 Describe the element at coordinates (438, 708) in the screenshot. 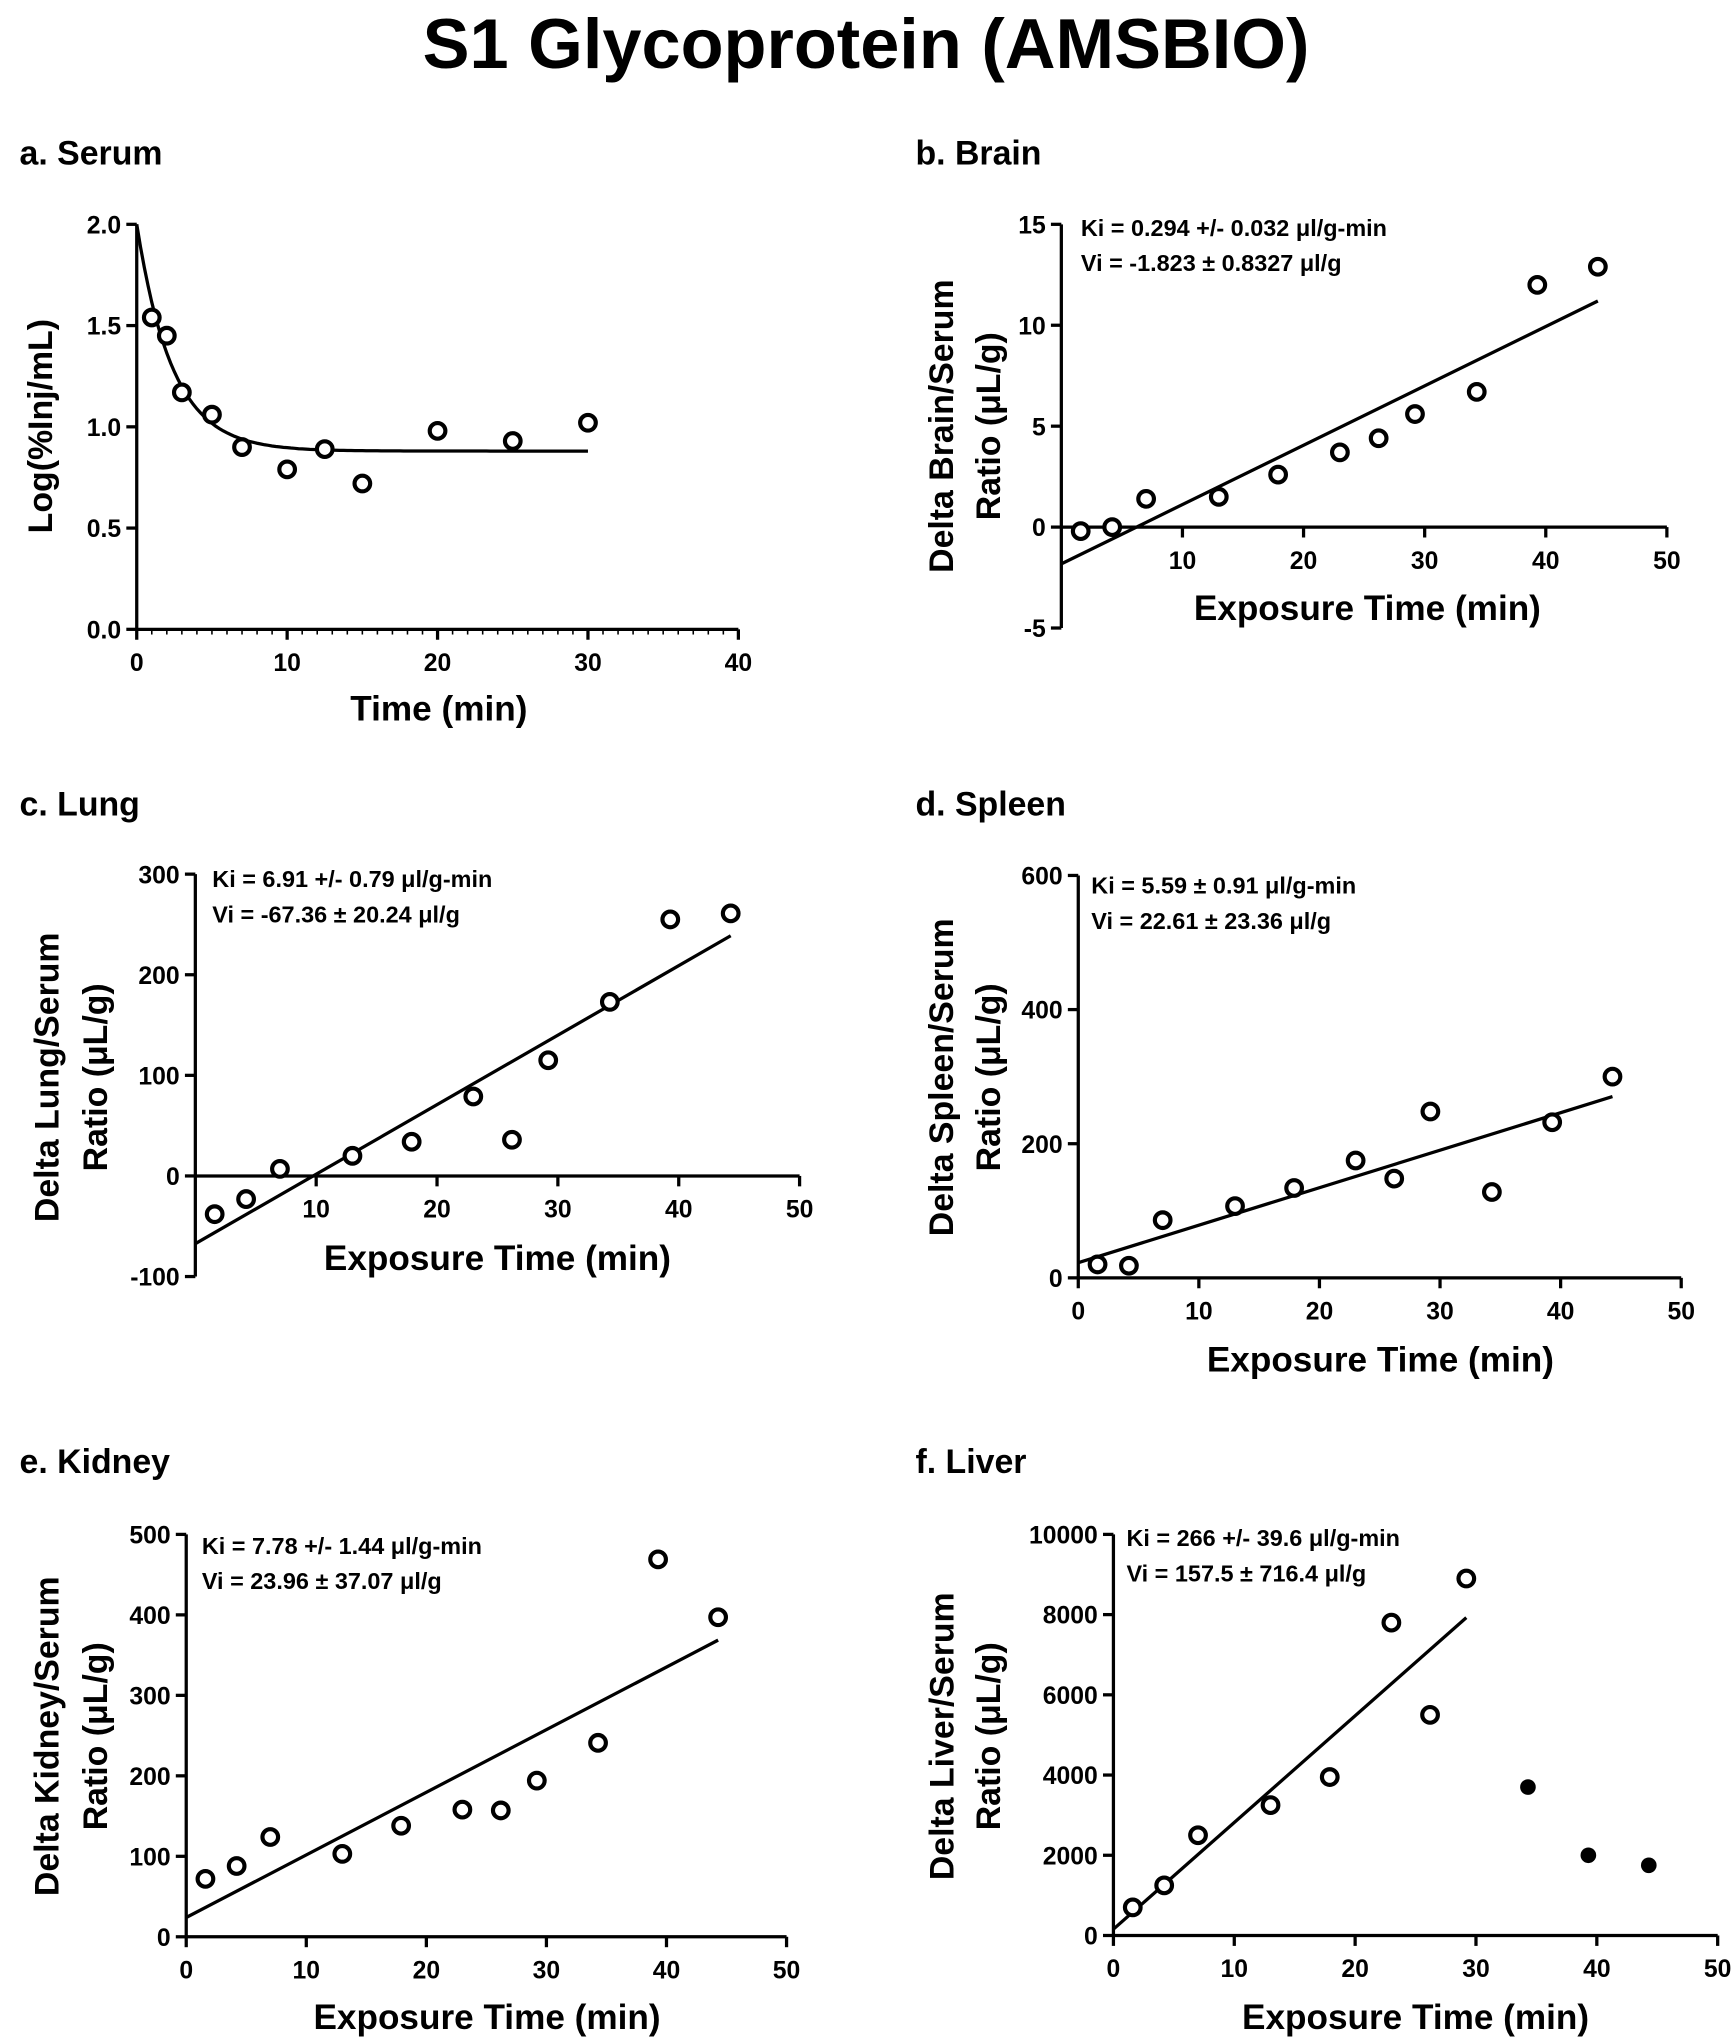

I see `x-axis-title: Time (min)` at that location.